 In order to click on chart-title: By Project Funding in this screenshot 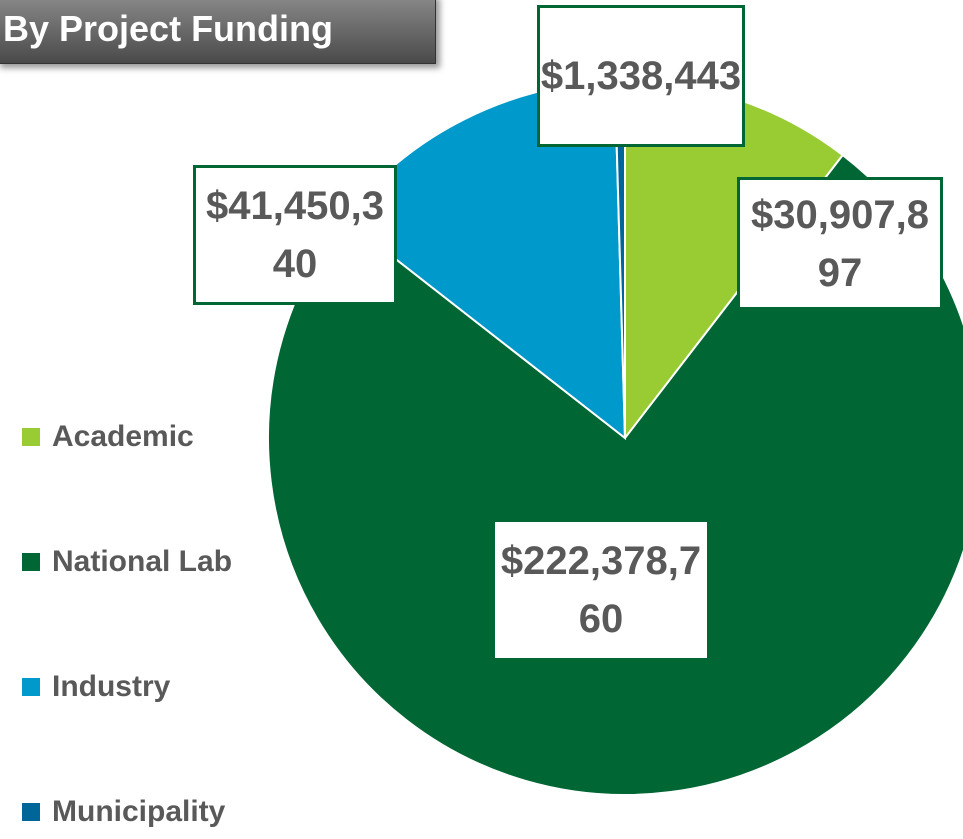, I will do `click(218, 32)`.